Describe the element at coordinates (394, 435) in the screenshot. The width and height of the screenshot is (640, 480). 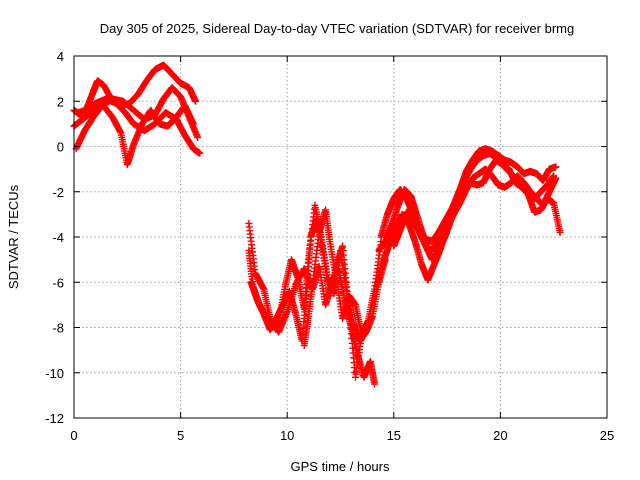
I see `x-tick-label: 15` at that location.